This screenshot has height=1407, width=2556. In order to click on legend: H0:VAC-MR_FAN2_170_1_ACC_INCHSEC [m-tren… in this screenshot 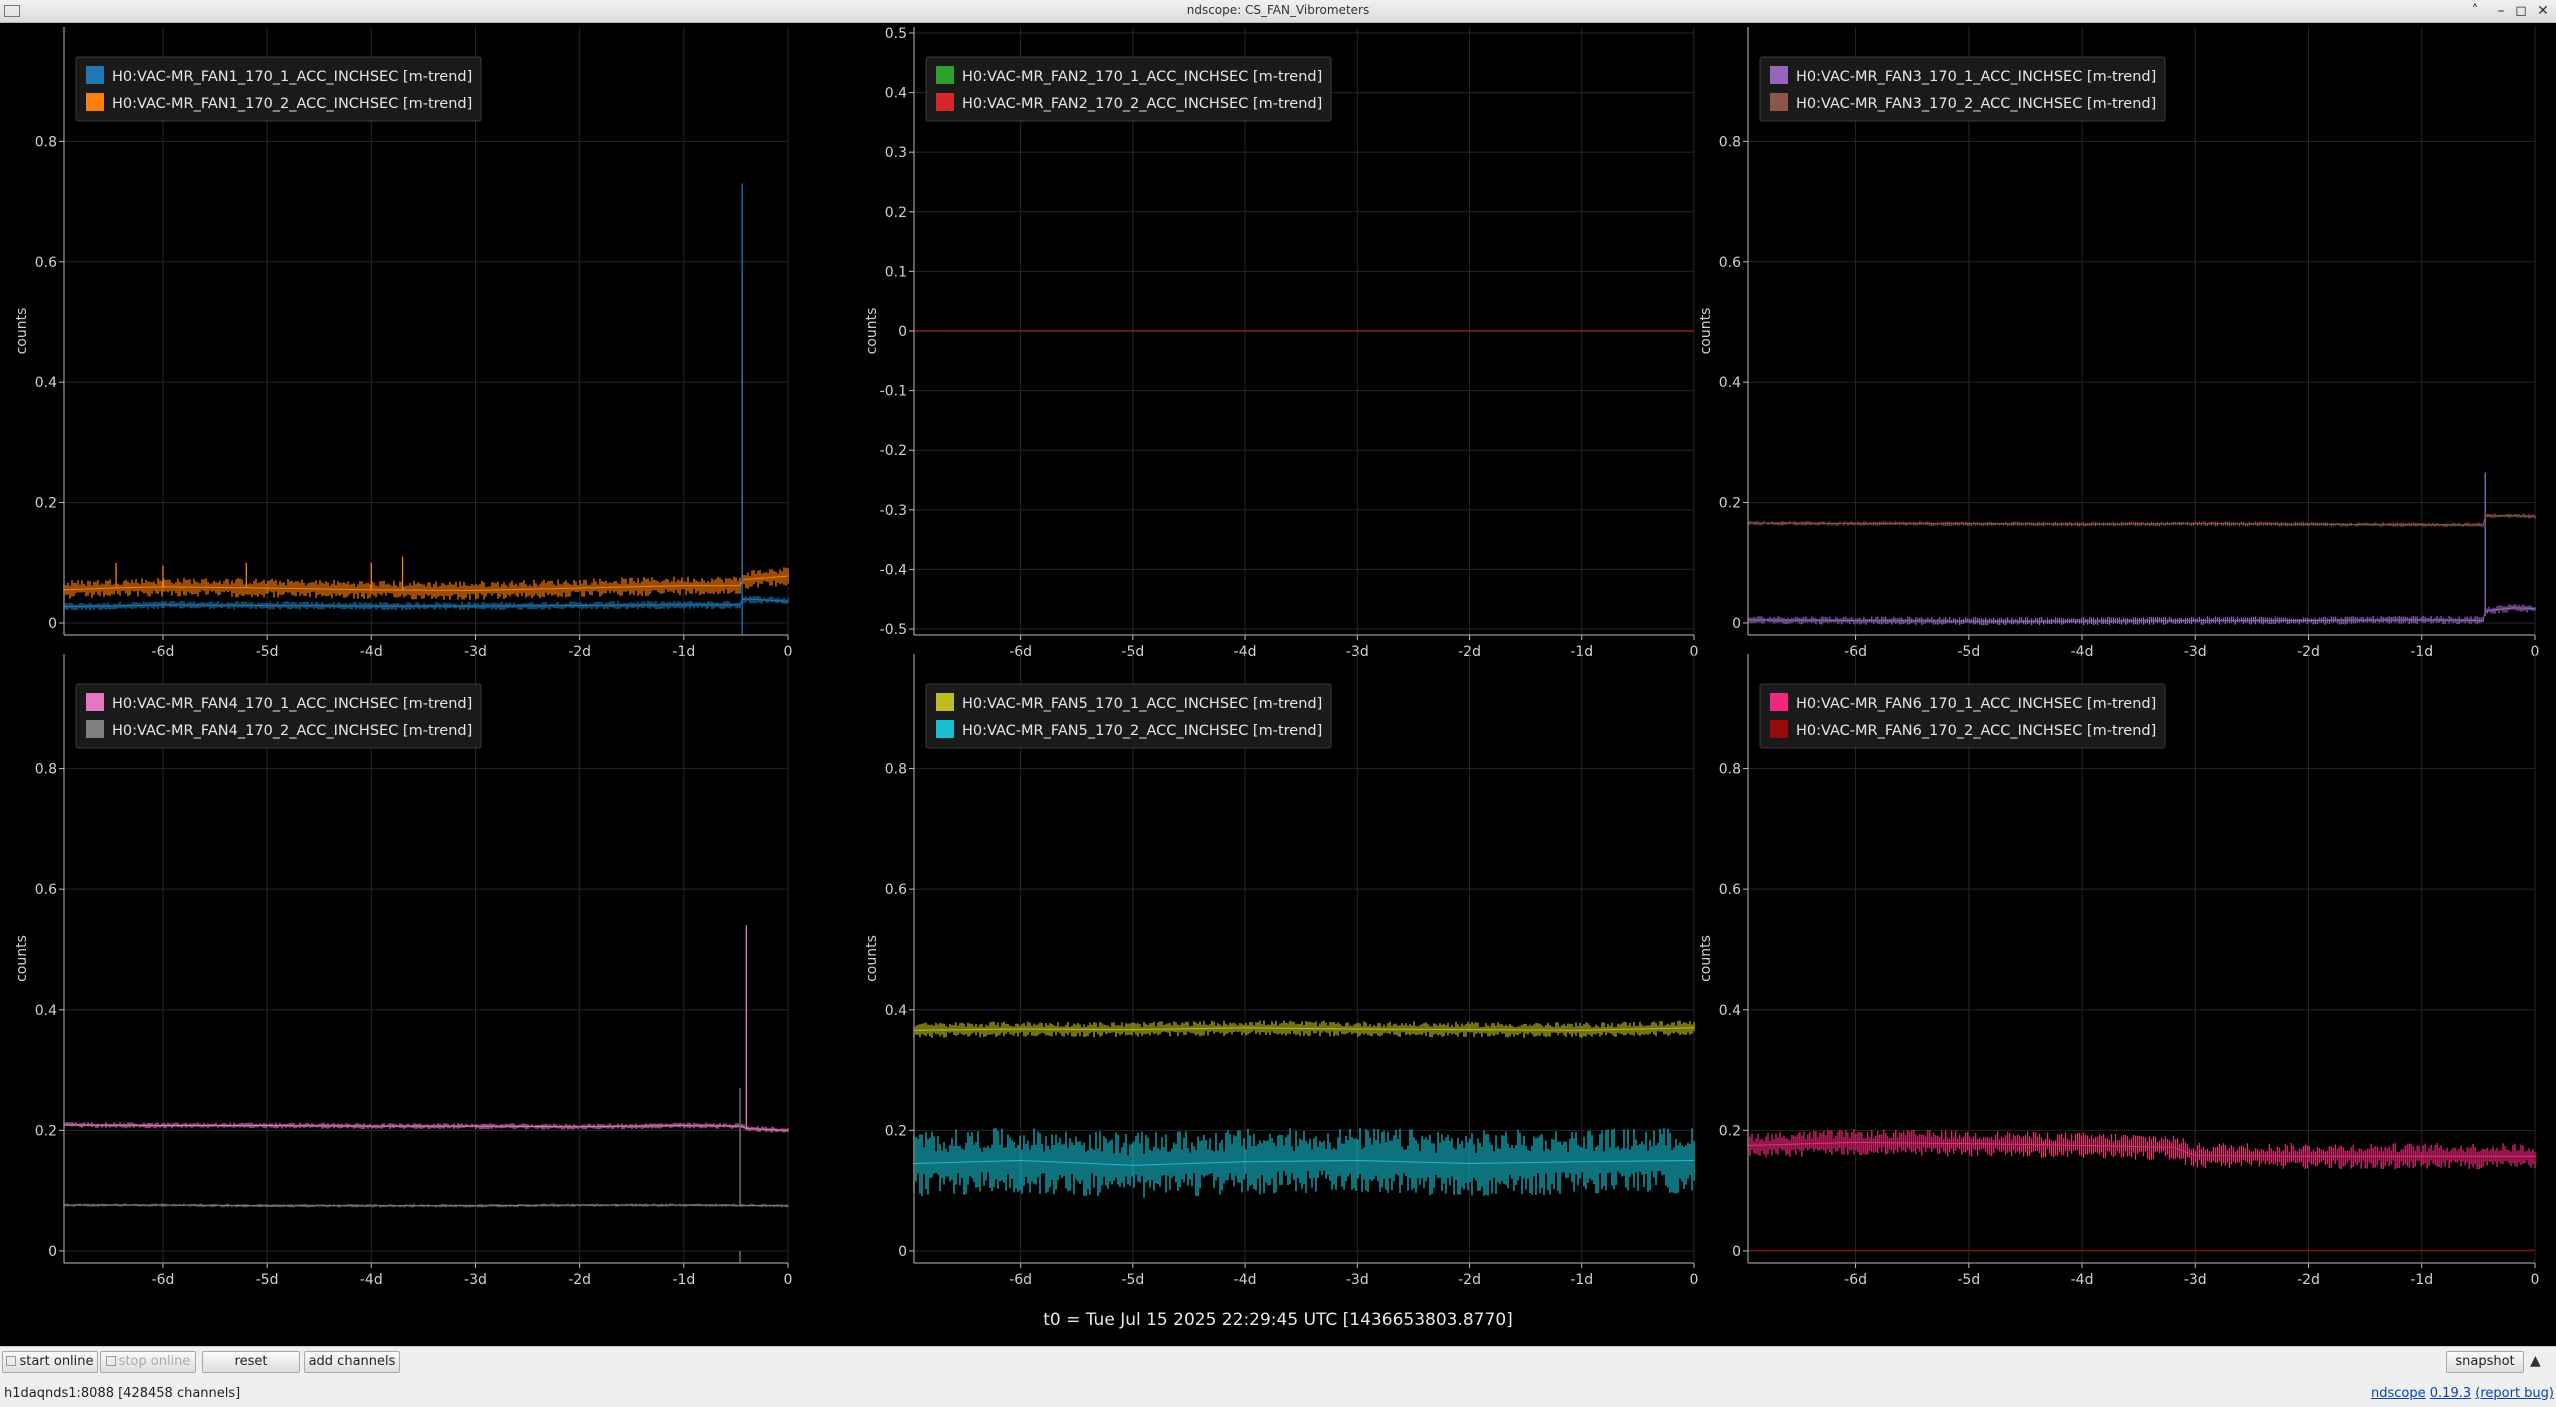, I will do `click(1128, 89)`.